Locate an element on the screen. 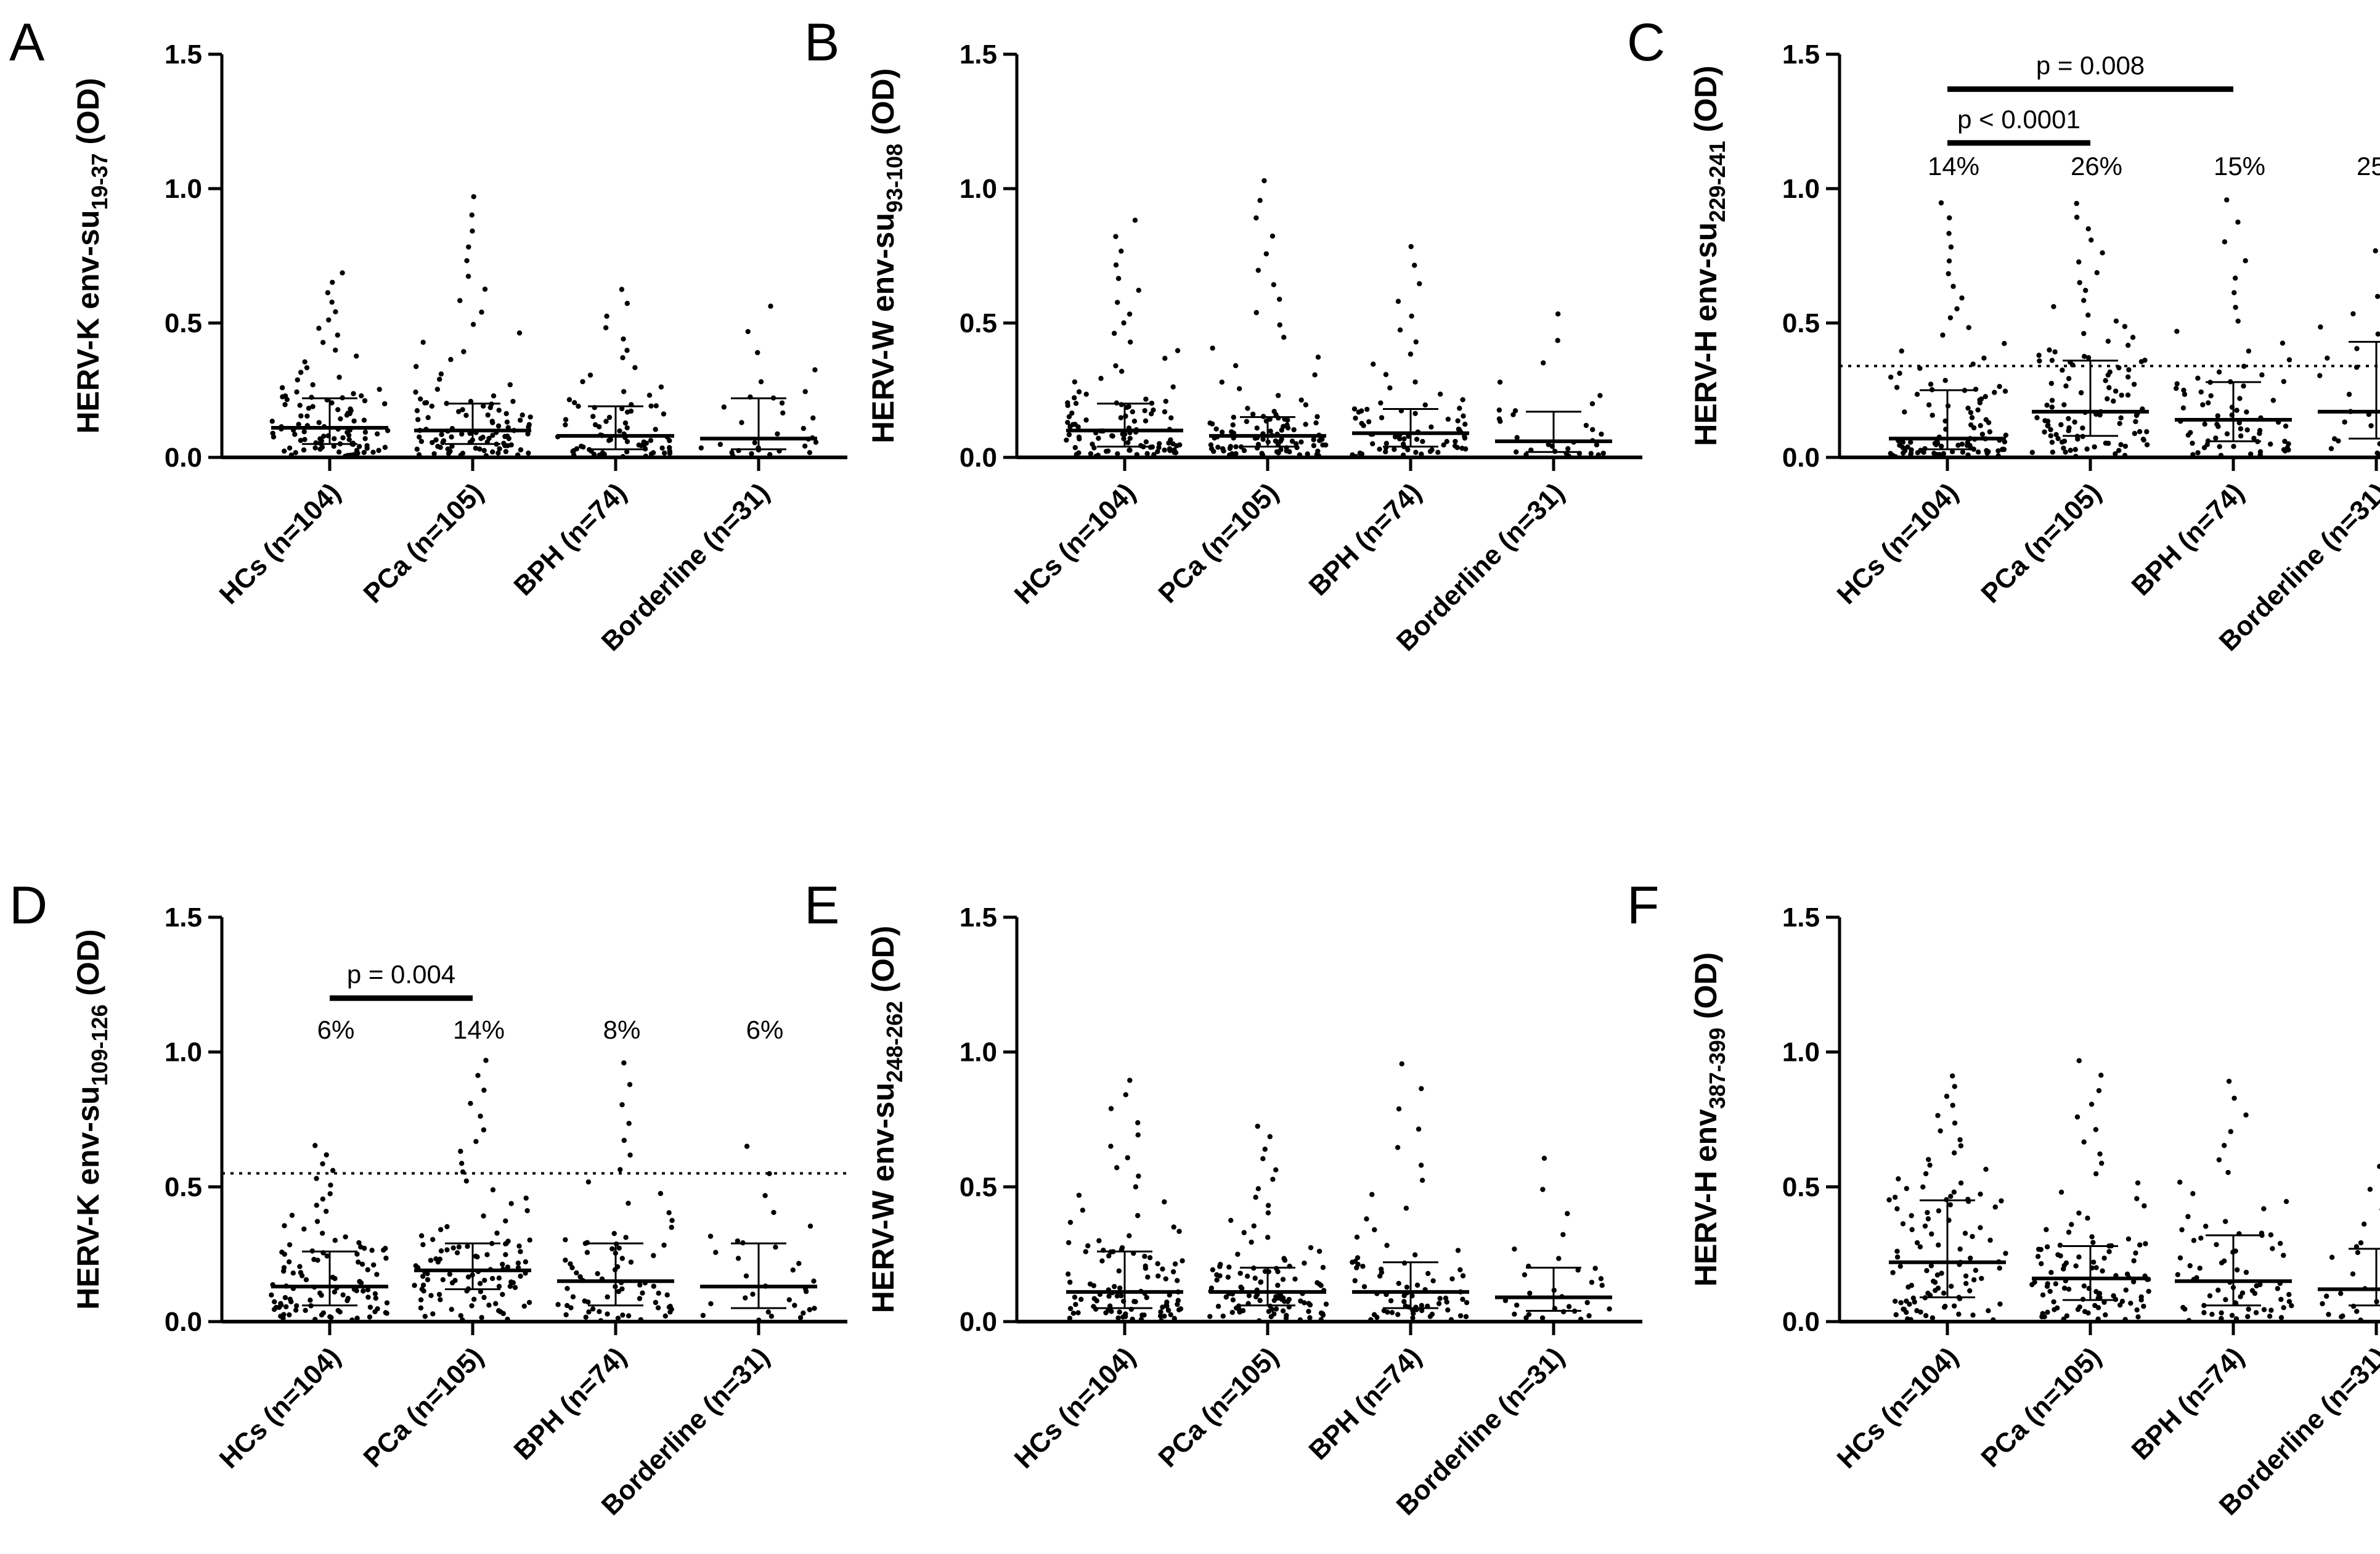 This screenshot has width=2380, height=1554. percentage-label: 15% is located at coordinates (2239, 166).